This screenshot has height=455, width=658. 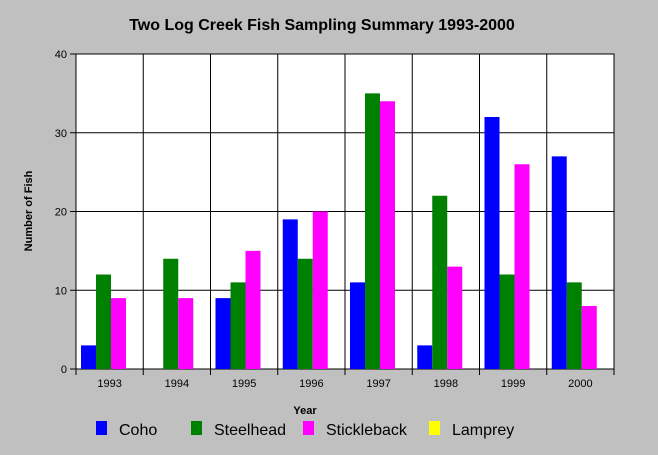 I want to click on x-tick-label: 2000, so click(x=580, y=384).